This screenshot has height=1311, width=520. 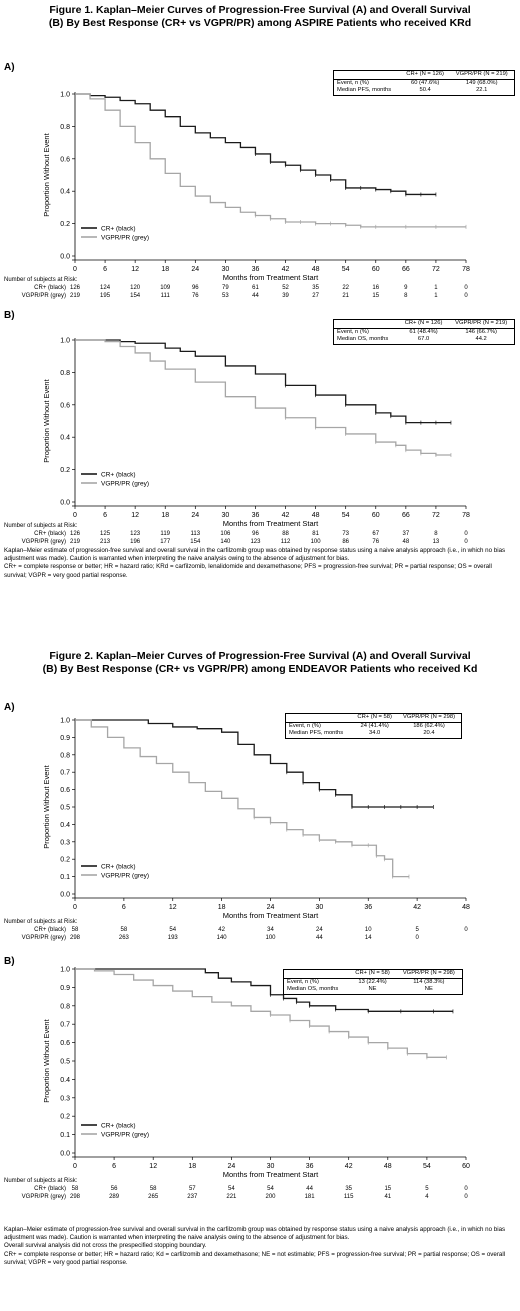 I want to click on risk-count: 42, so click(x=221, y=930).